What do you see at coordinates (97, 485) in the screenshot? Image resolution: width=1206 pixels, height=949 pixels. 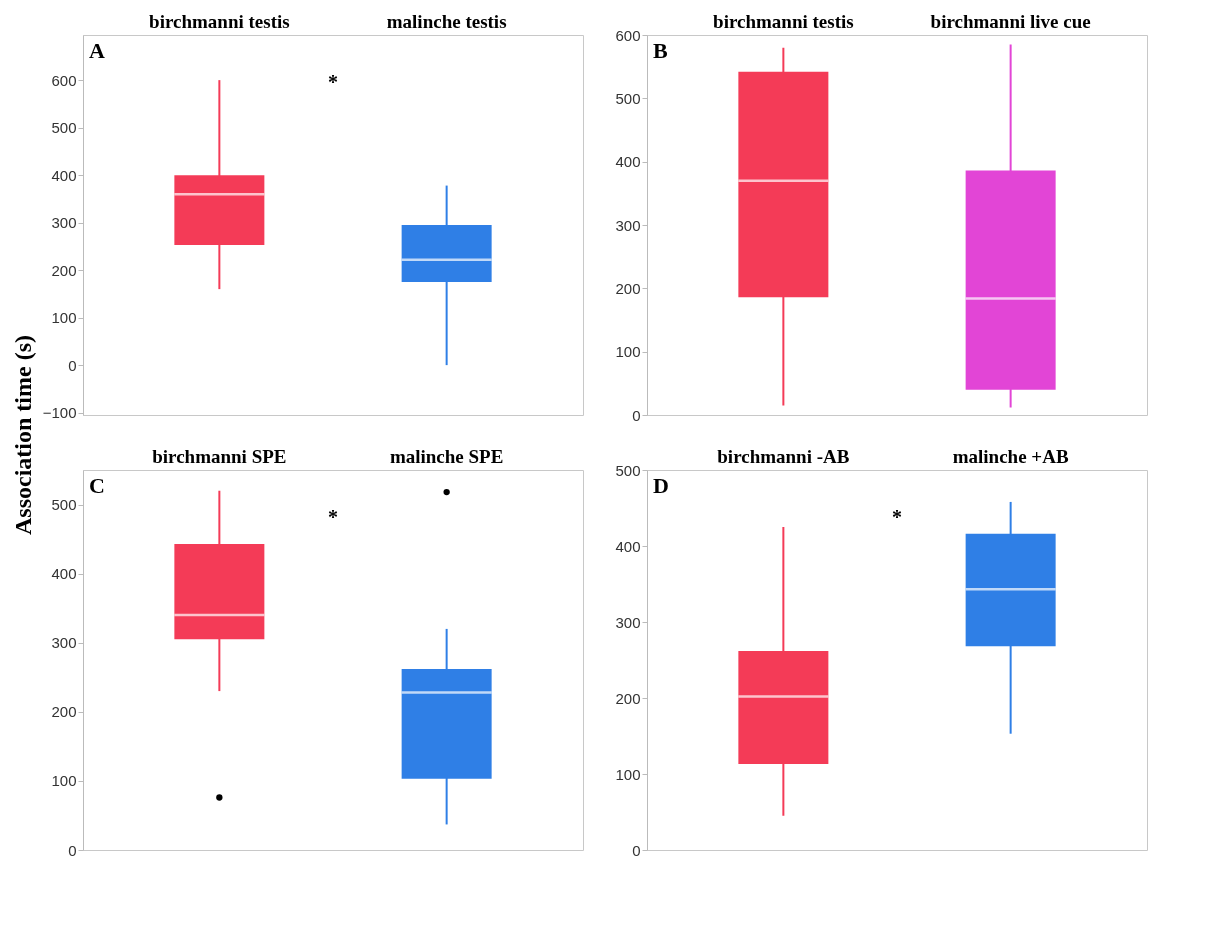 I see `annotation: C` at bounding box center [97, 485].